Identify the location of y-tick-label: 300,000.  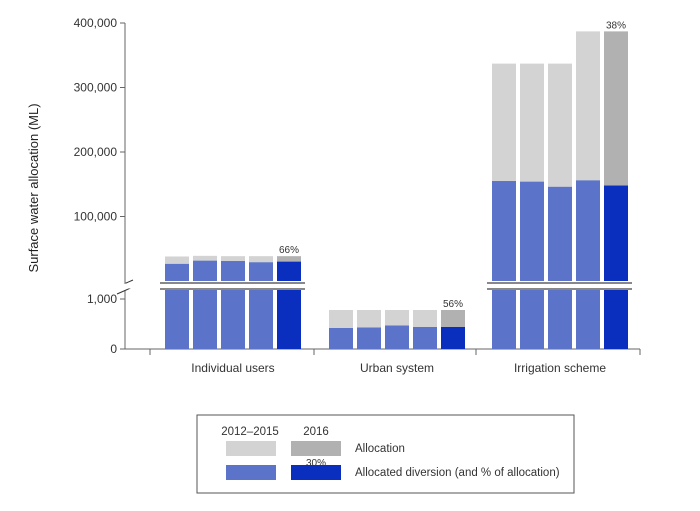
(96, 88).